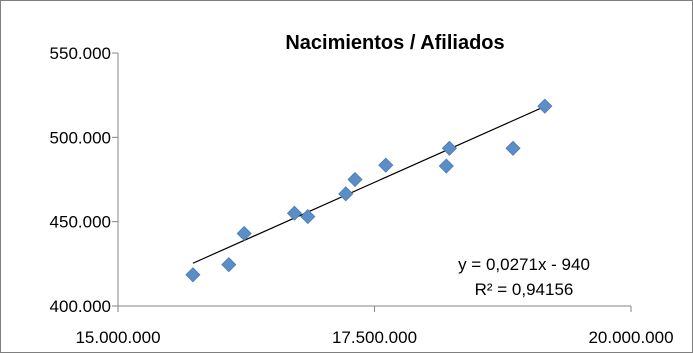 This screenshot has height=353, width=693. Describe the element at coordinates (80, 137) in the screenshot. I see `y-tick-label: 500.000` at that location.